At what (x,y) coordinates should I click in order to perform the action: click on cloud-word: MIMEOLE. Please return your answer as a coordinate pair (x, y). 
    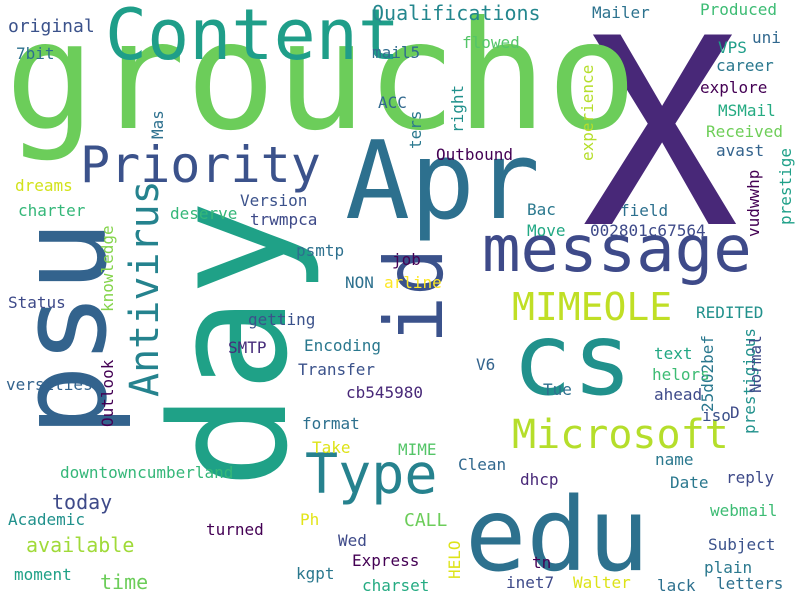
    Looking at the image, I should click on (592, 307).